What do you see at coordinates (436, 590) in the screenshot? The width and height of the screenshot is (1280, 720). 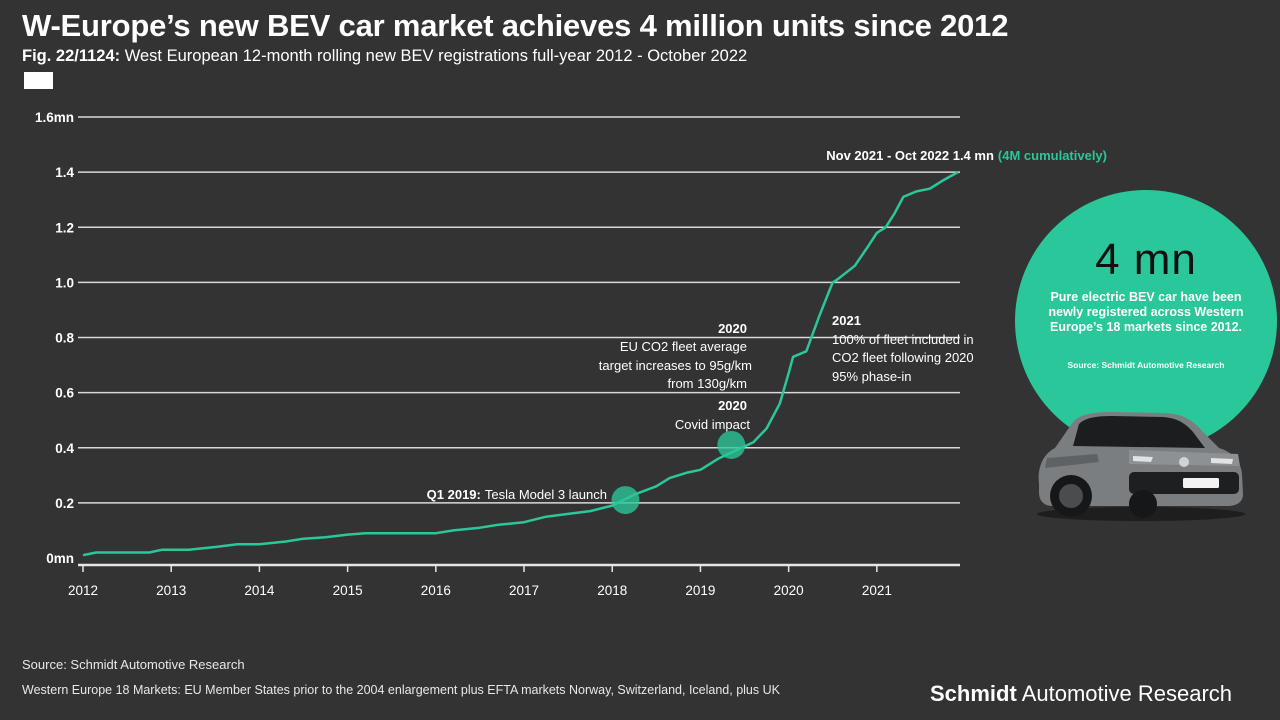 I see `x-tick-label: 2016` at bounding box center [436, 590].